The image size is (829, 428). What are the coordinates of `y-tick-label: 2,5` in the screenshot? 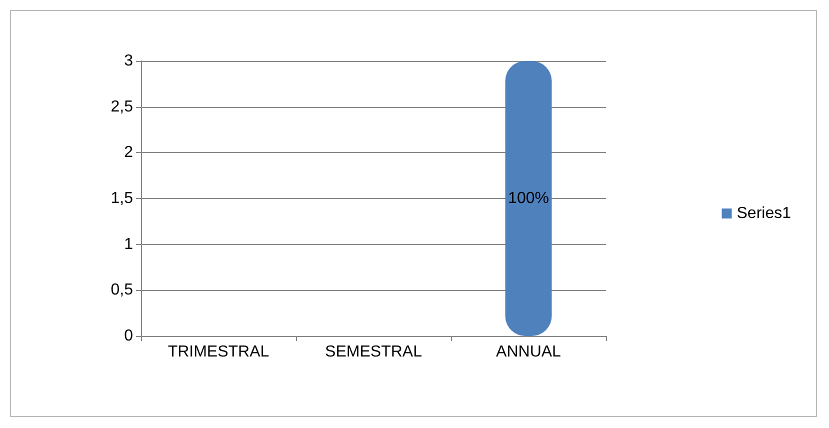 It's located at (122, 107).